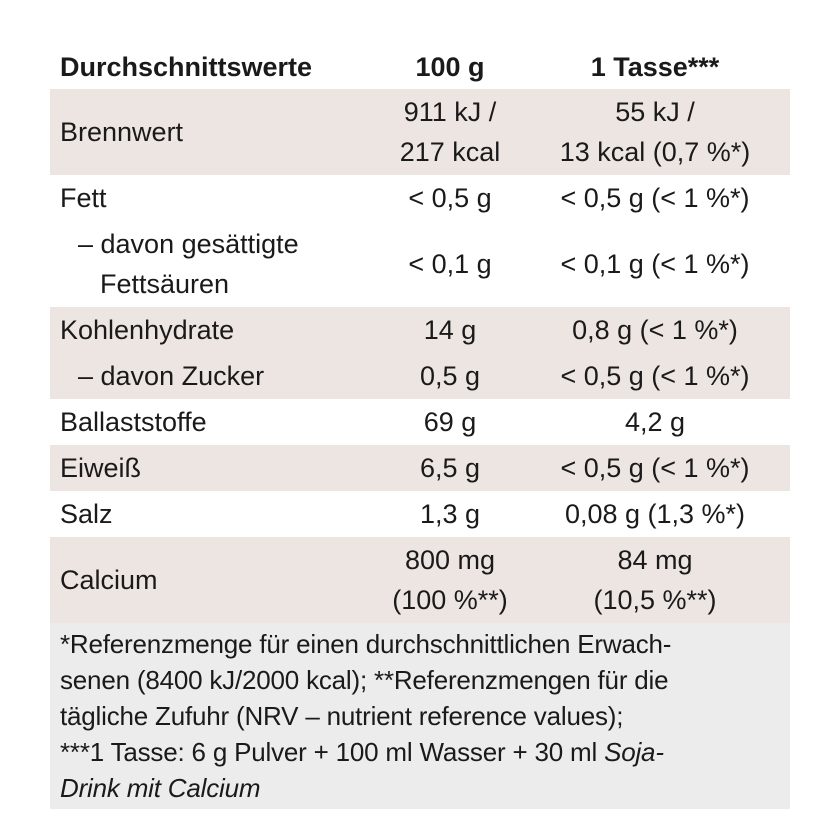 The height and width of the screenshot is (840, 840). I want to click on cell-line: 13 kcal (0,7 %*), so click(655, 152).